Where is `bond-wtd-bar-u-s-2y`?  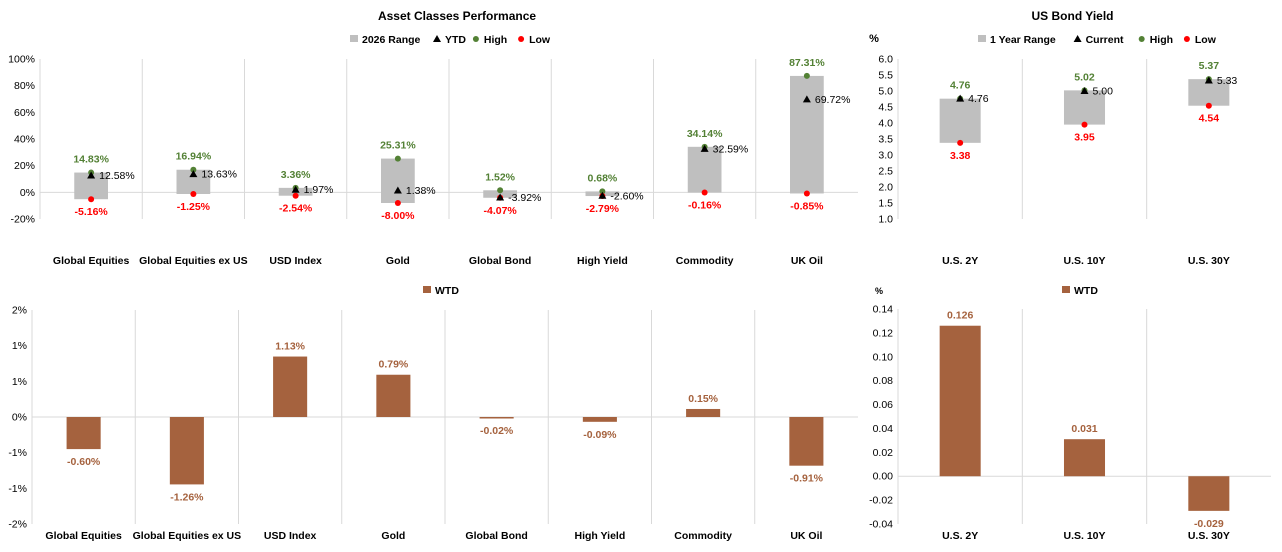 bond-wtd-bar-u-s-2y is located at coordinates (960, 401).